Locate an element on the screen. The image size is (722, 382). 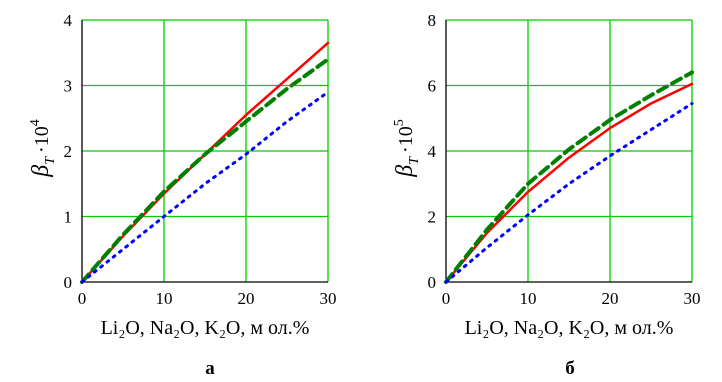
y-axis-label: βT·104 is located at coordinates (43, 148).